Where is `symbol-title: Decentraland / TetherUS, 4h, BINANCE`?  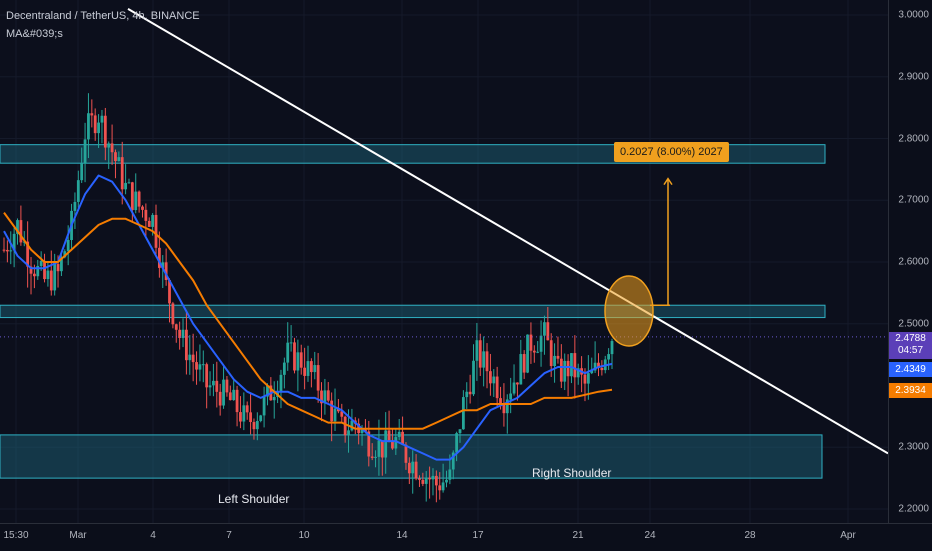
symbol-title: Decentraland / TetherUS, 4h, BINANCE is located at coordinates (103, 16).